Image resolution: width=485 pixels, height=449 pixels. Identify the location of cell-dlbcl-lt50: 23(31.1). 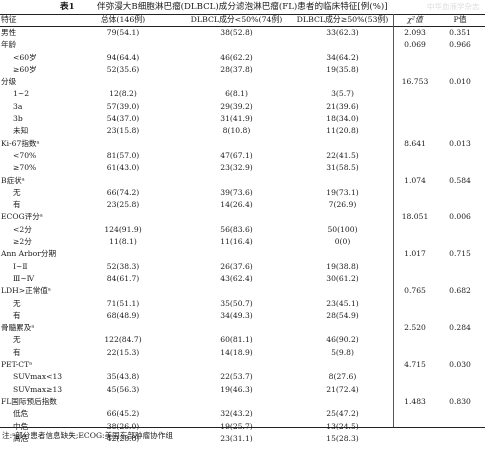
(236, 438).